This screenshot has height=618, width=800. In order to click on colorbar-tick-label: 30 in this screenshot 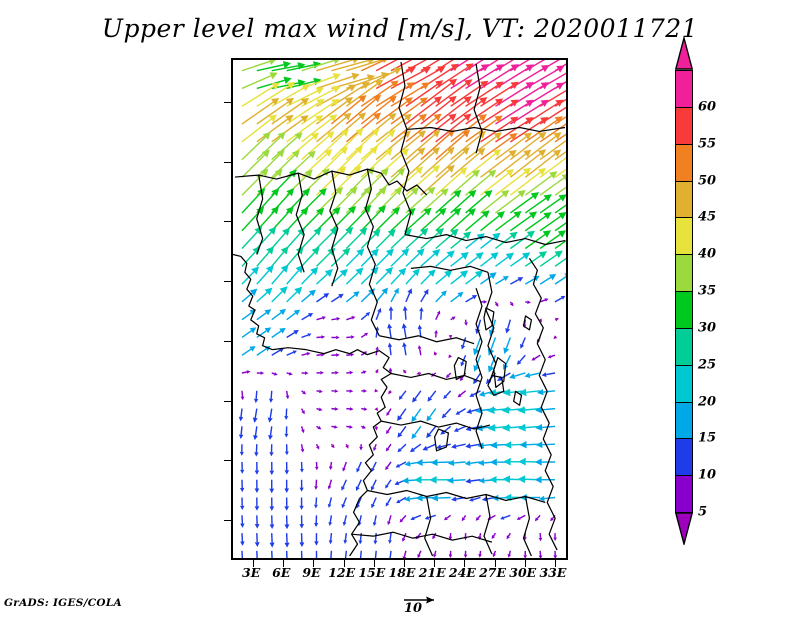, I will do `click(707, 328)`.